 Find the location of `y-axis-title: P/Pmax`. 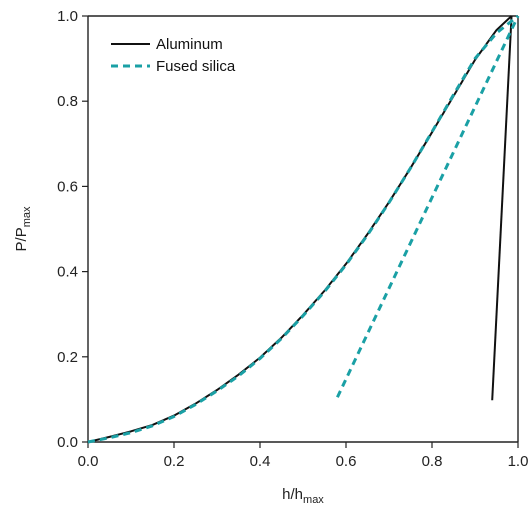

y-axis-title: P/Pmax is located at coordinates (23, 228).